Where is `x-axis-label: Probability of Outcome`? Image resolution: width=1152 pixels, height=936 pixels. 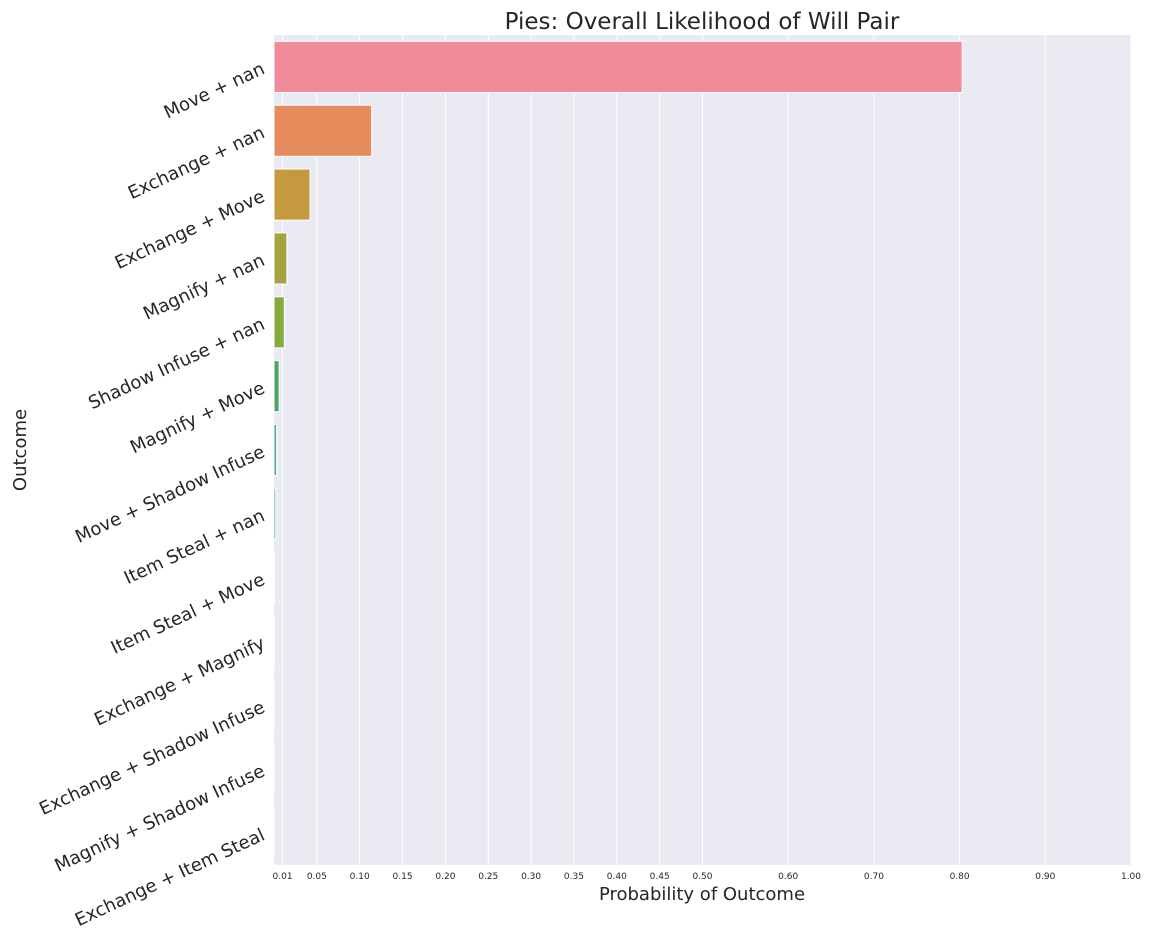 x-axis-label: Probability of Outcome is located at coordinates (702, 894).